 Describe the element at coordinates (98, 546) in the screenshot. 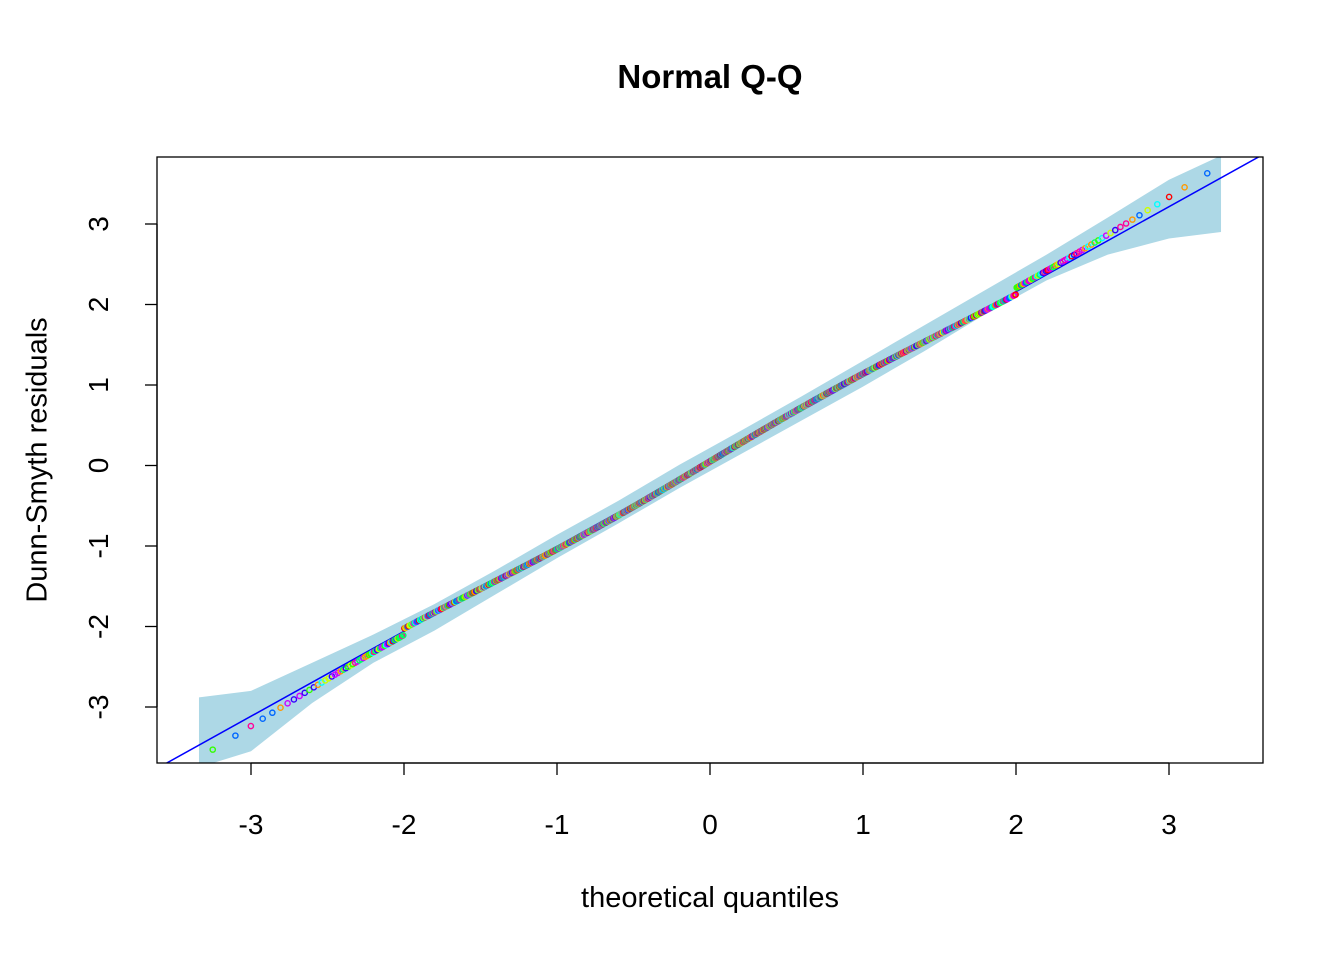

I see `y-tick-label: -1` at that location.